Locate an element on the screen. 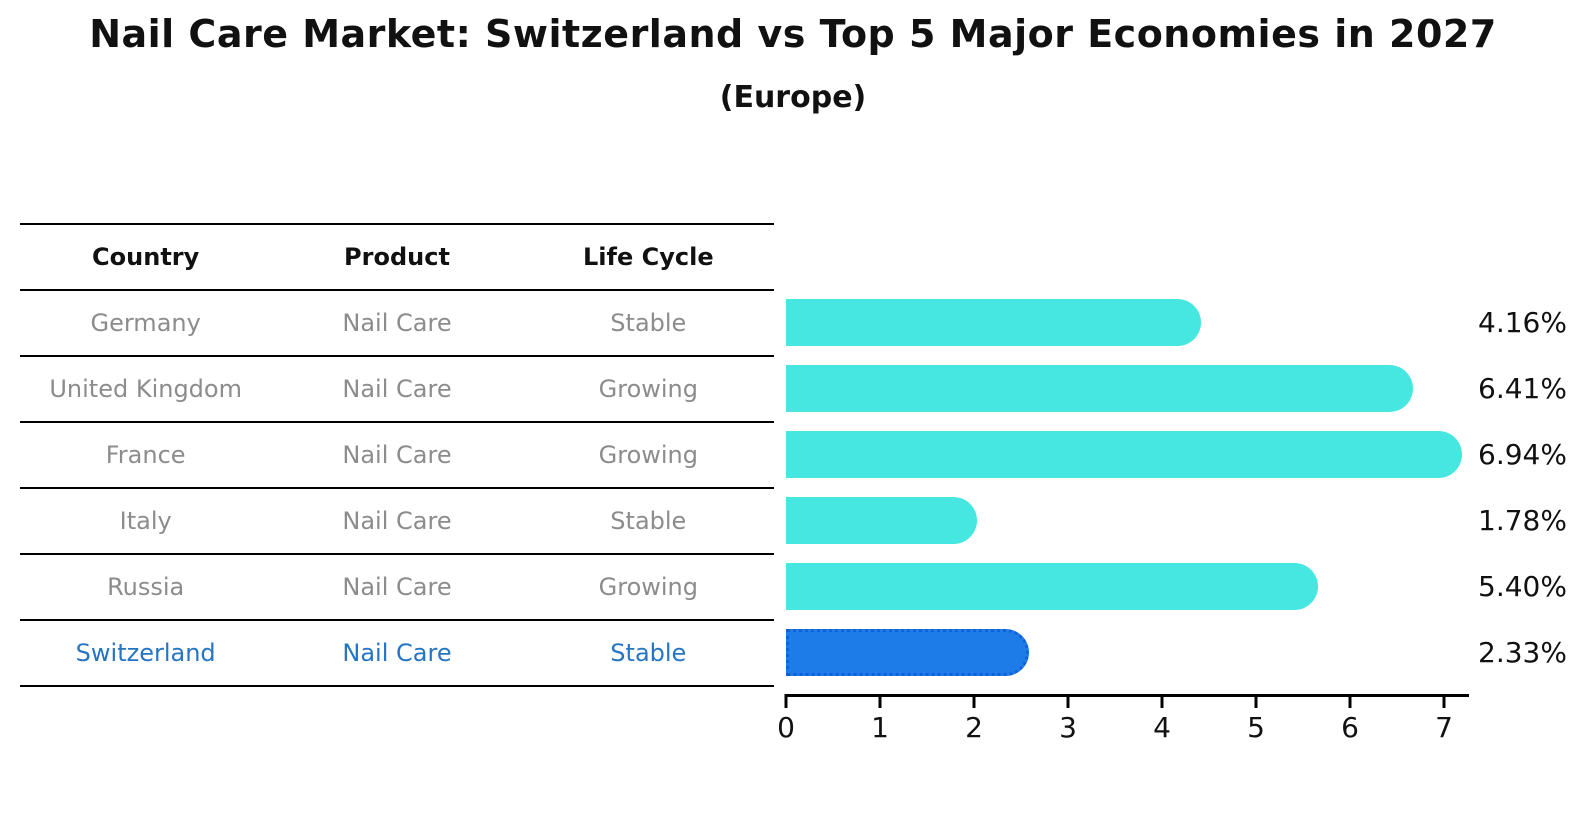 This screenshot has height=823, width=1586. table-row-france: France Nail Care Growing is located at coordinates (397, 456).